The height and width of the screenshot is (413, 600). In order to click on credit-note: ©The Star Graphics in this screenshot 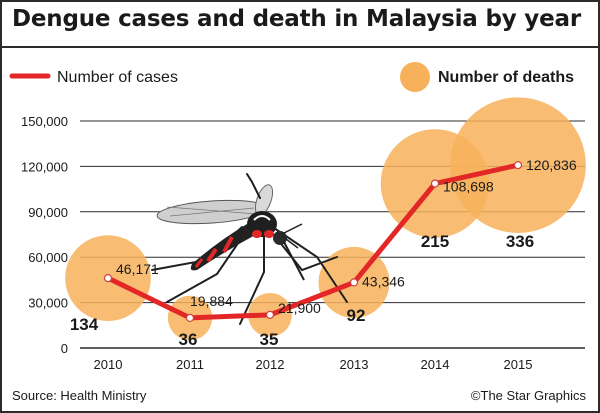, I will do `click(528, 395)`.